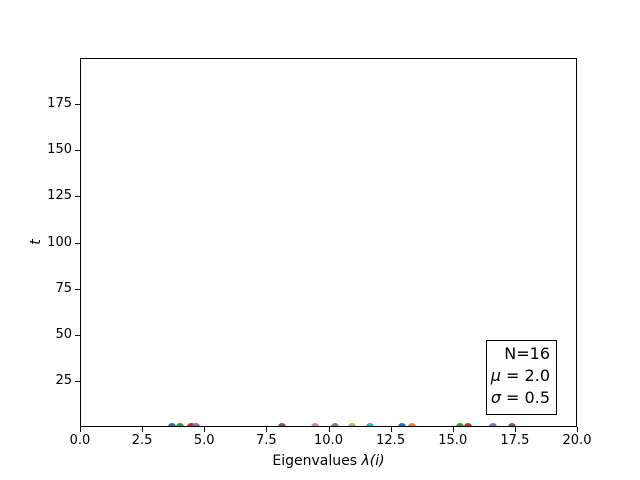 Image resolution: width=640 pixels, height=480 pixels. Describe the element at coordinates (63, 380) in the screenshot. I see `y-tick-label: 25` at that location.